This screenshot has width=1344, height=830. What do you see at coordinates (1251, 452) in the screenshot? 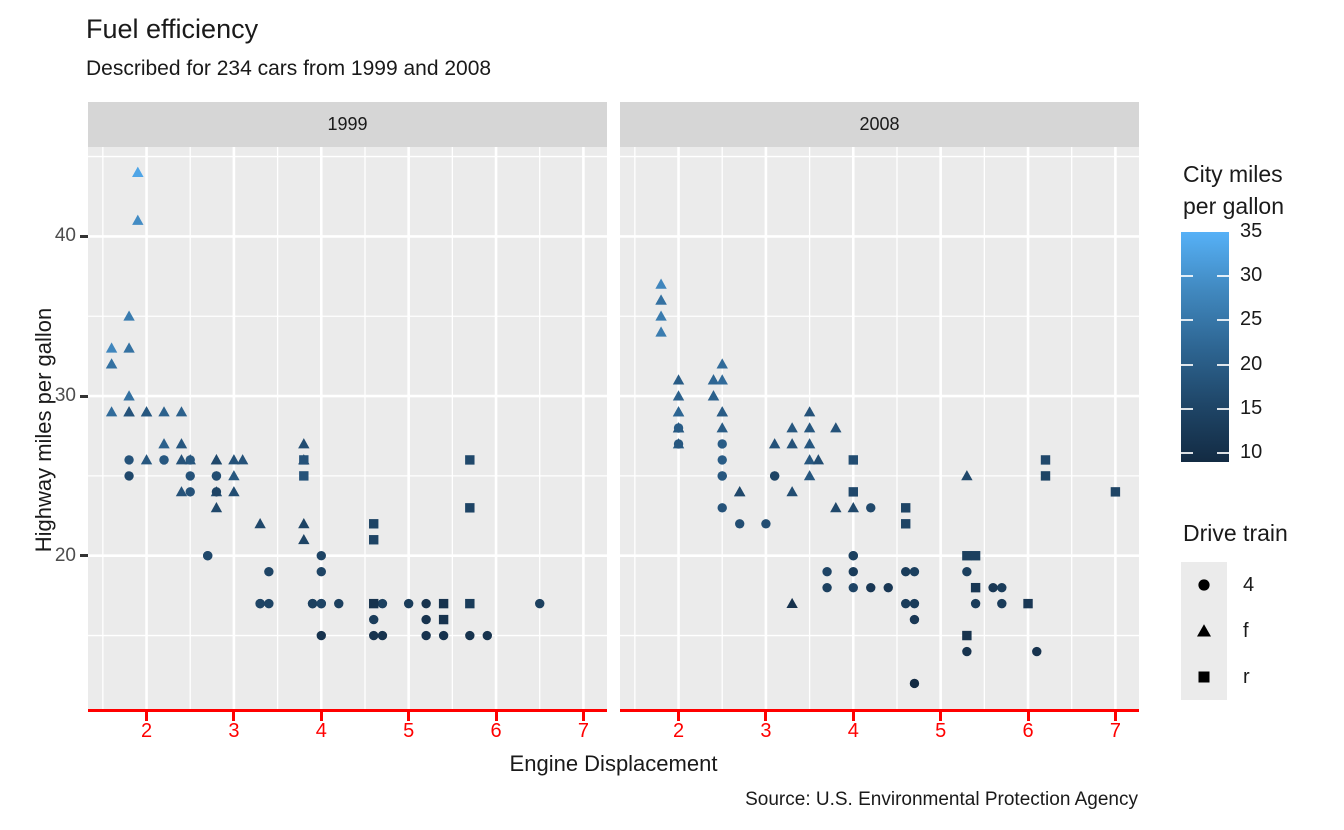
I see `colorbar-tick-label: 10` at bounding box center [1251, 452].